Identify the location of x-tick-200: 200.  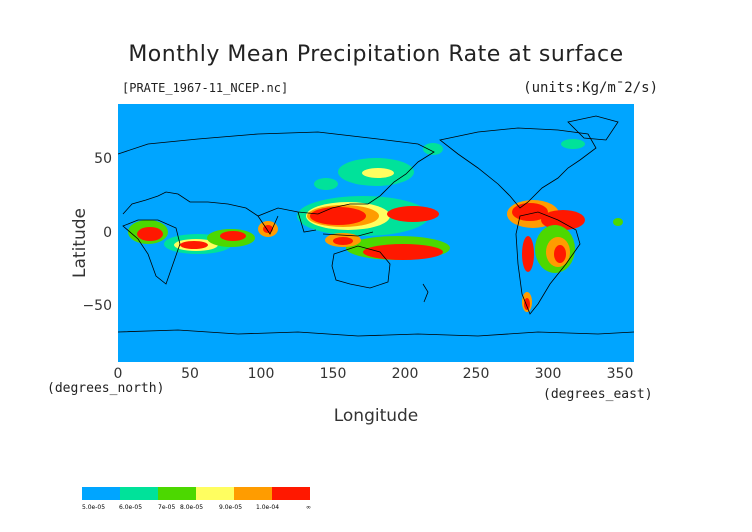
(405, 374).